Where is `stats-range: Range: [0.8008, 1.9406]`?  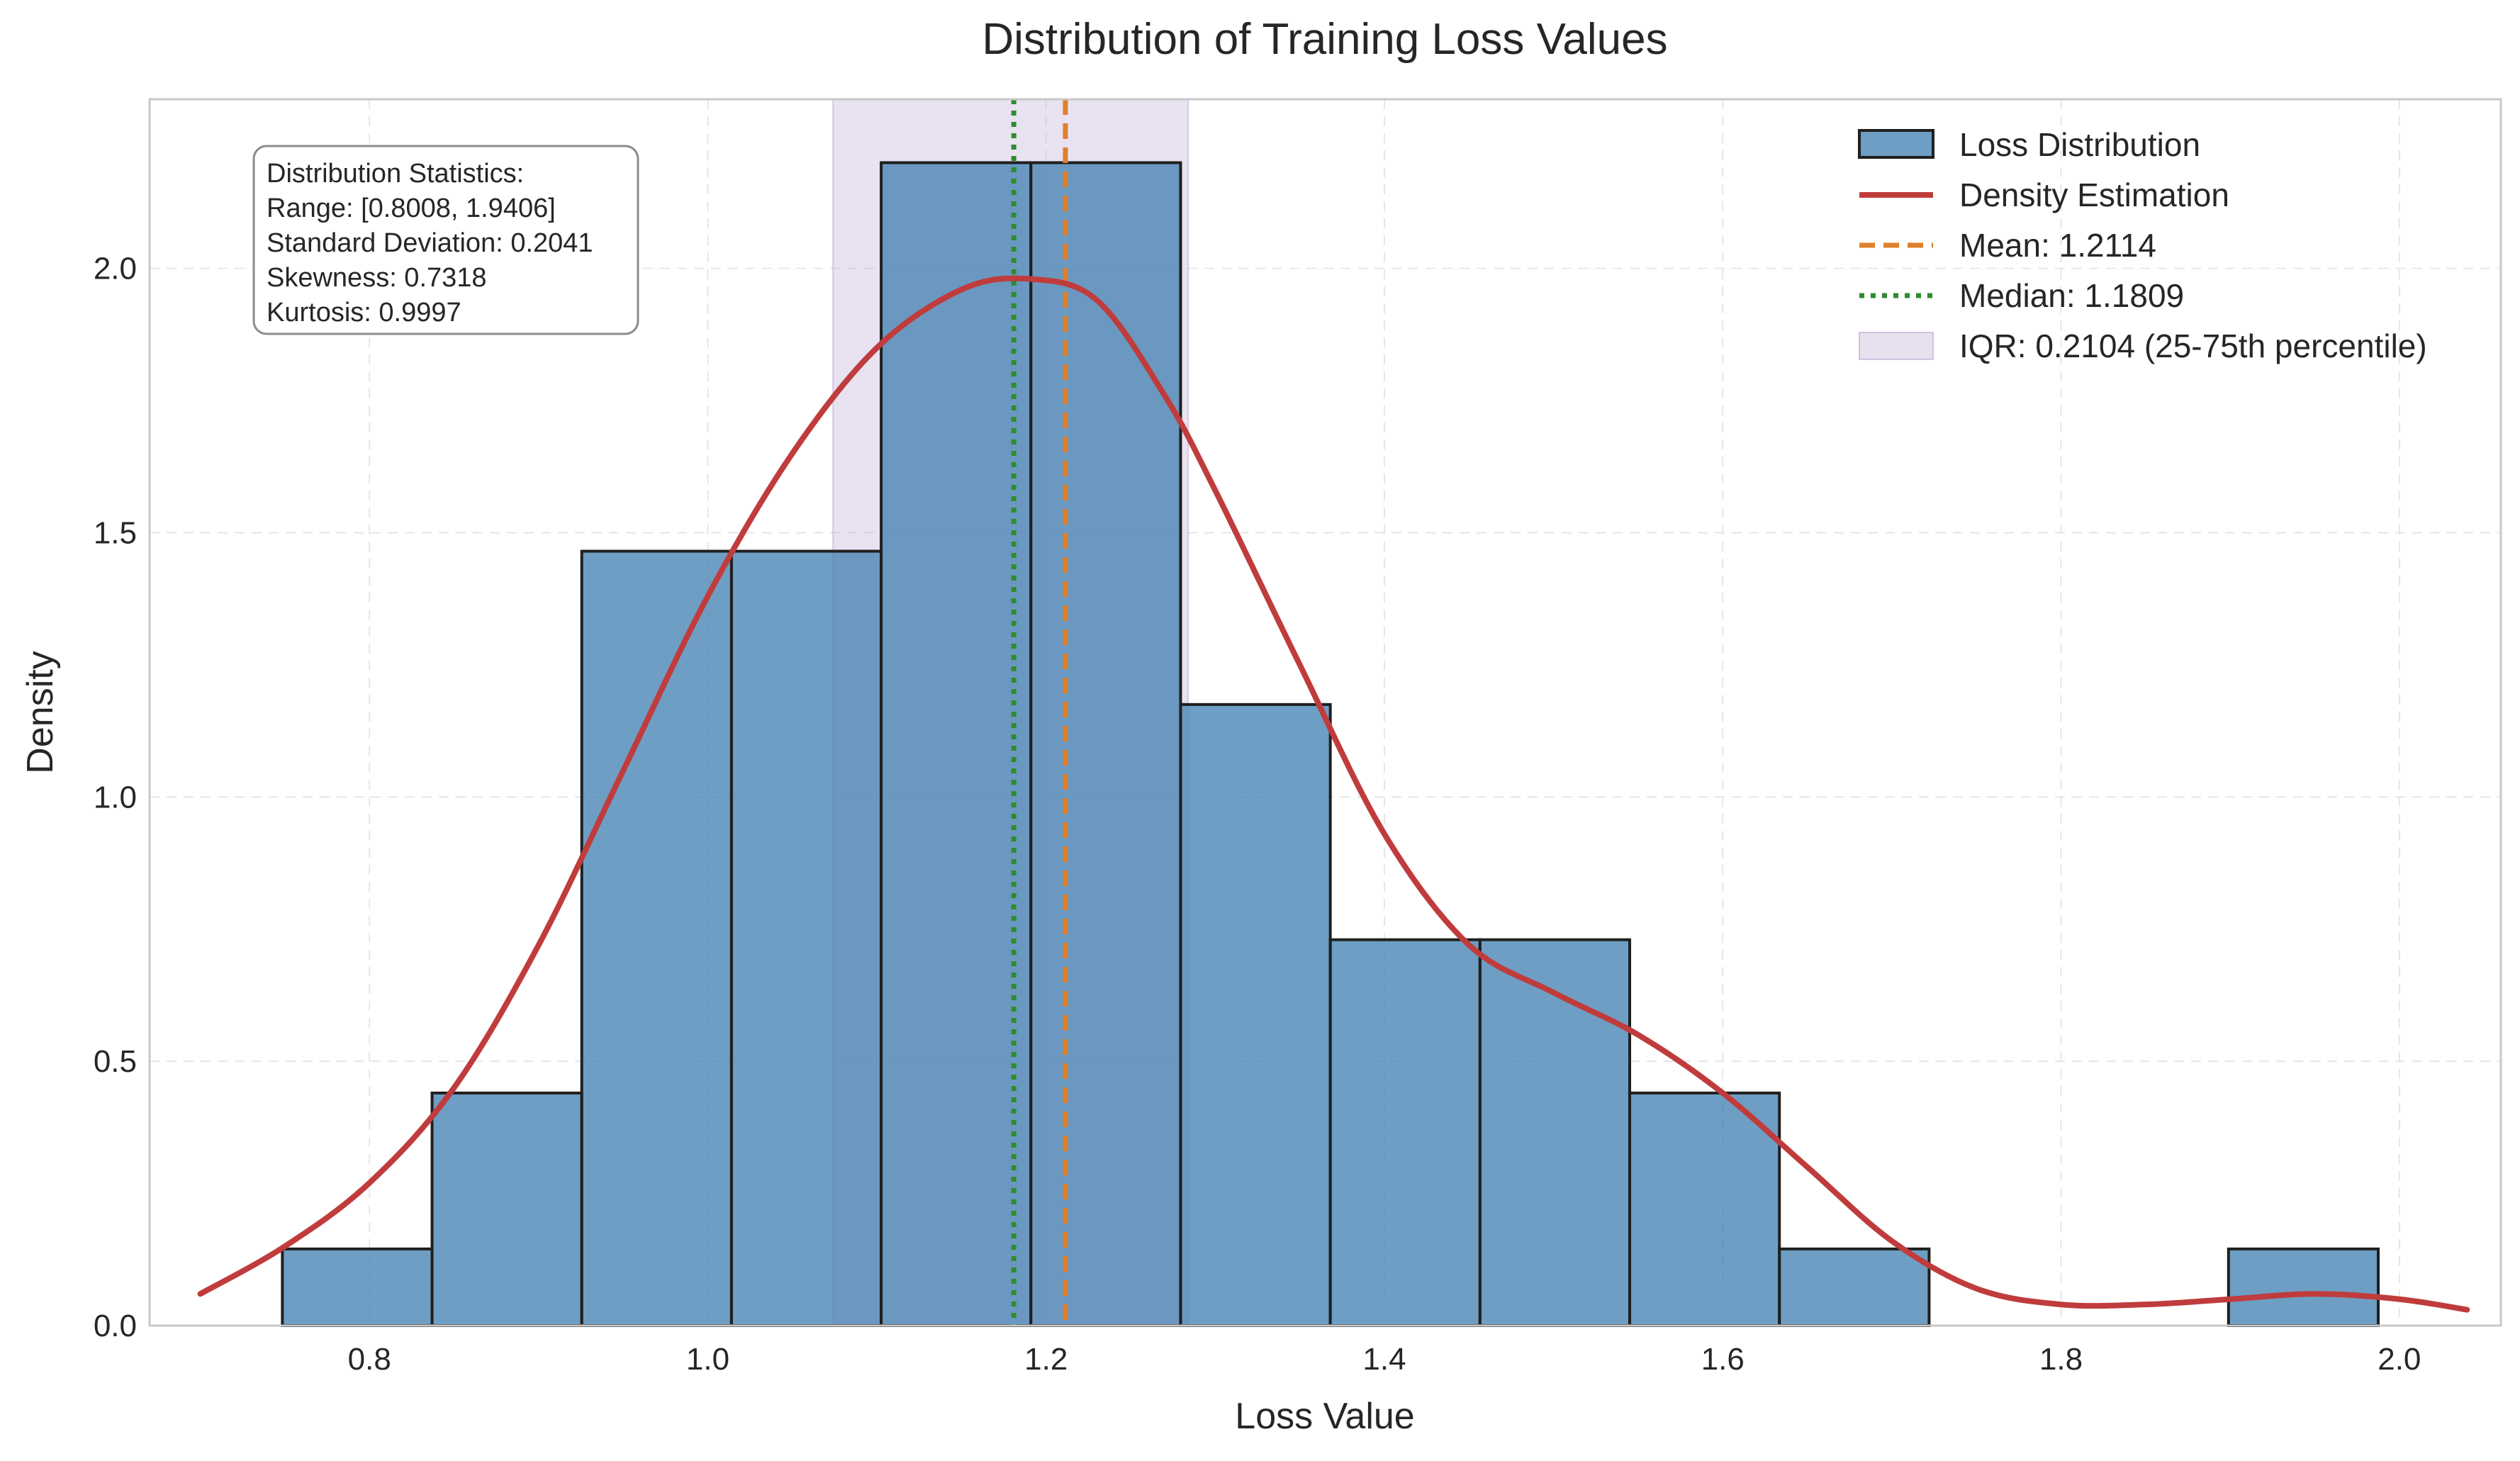
stats-range: Range: [0.8008, 1.9406] is located at coordinates (411, 209).